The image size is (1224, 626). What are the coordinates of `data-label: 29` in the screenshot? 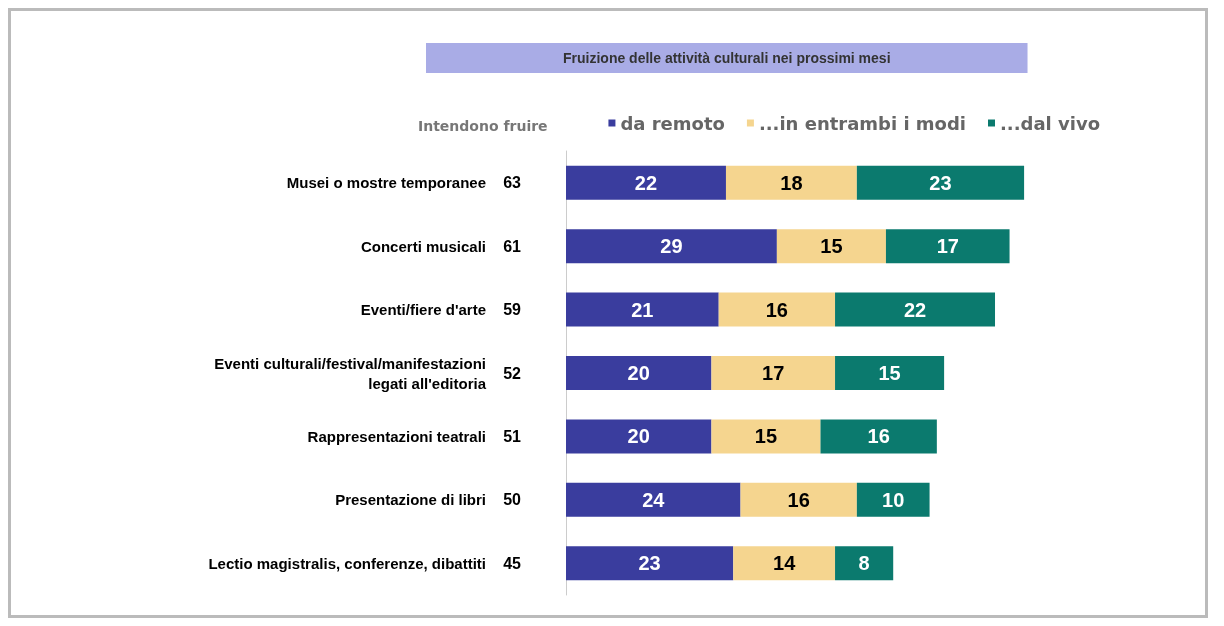 It's located at (671, 246).